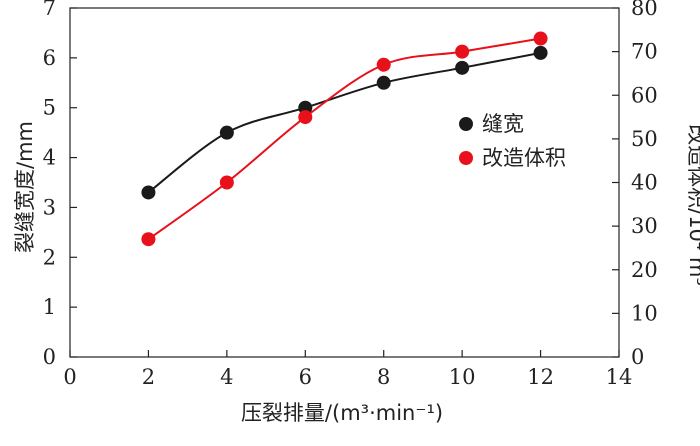  Describe the element at coordinates (49, 357) in the screenshot. I see `y-tick-label: 0` at that location.